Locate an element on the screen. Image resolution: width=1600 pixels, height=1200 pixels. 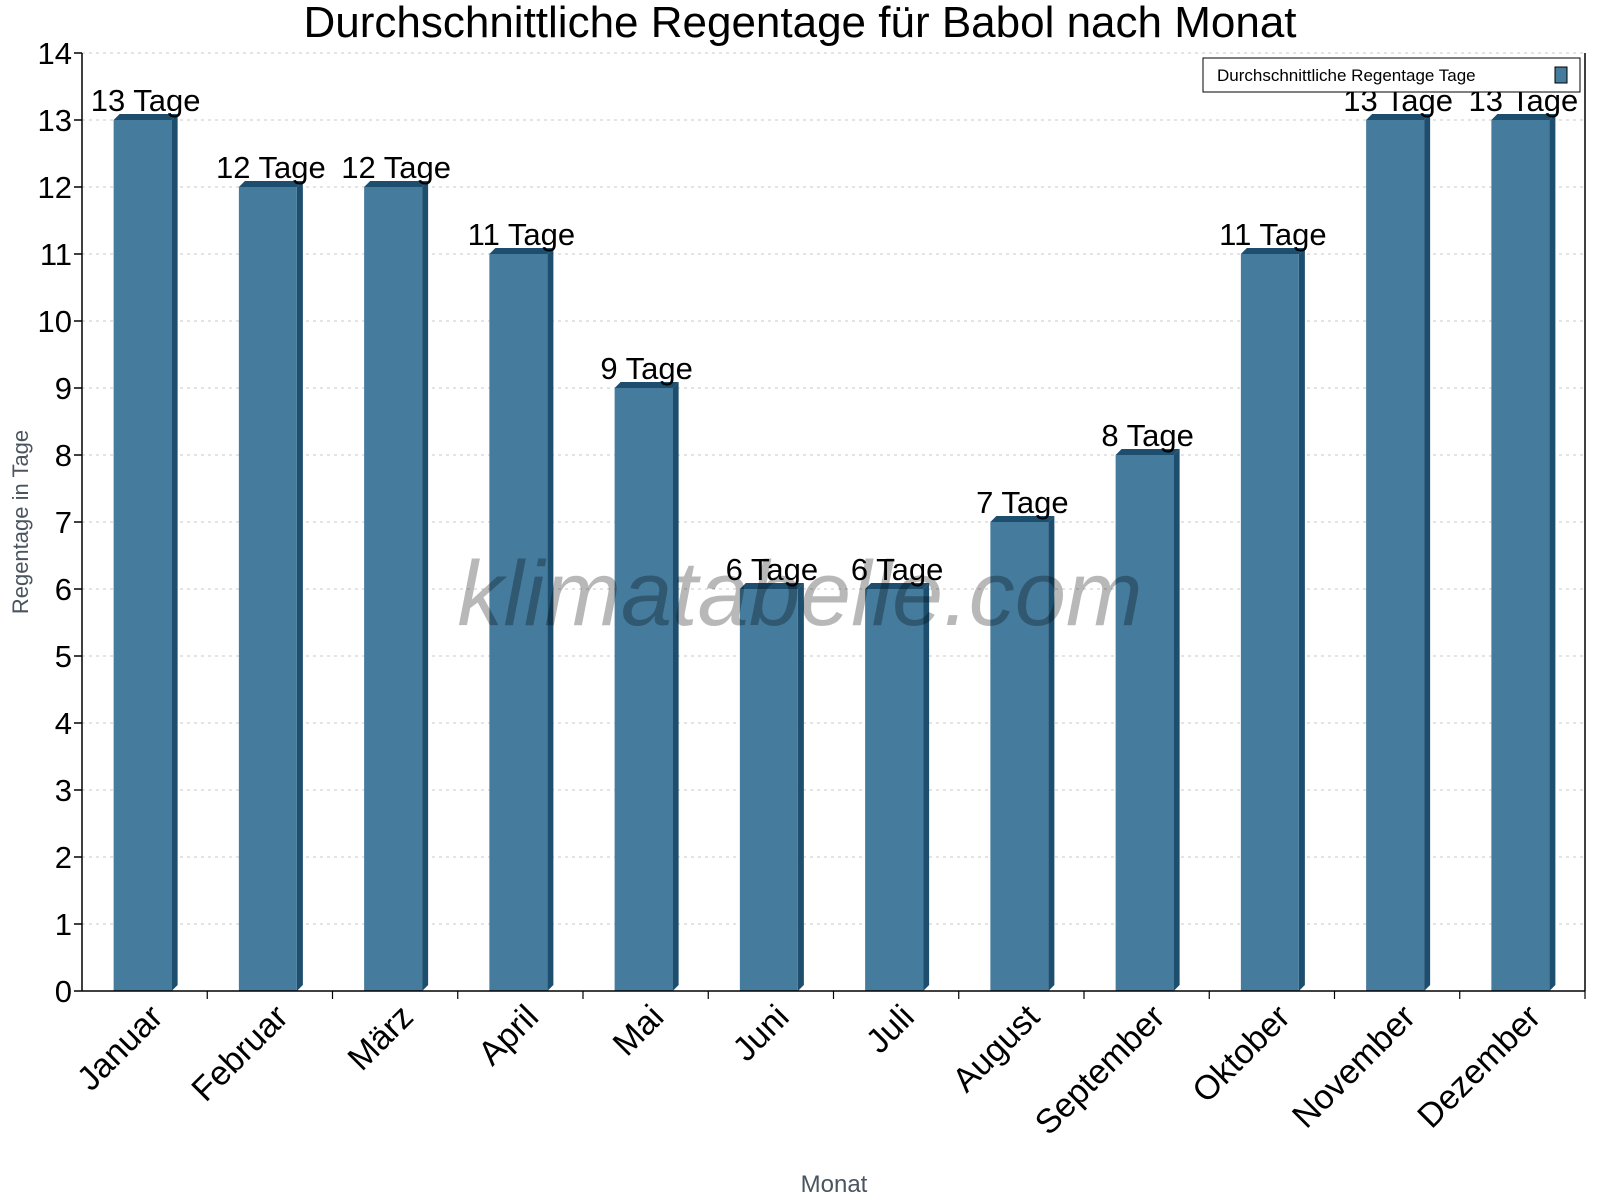
legend-swatch is located at coordinates (1561, 75).